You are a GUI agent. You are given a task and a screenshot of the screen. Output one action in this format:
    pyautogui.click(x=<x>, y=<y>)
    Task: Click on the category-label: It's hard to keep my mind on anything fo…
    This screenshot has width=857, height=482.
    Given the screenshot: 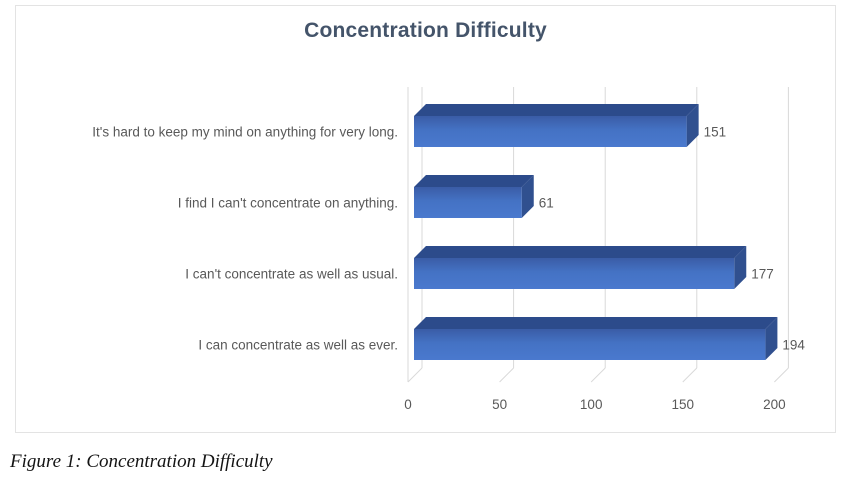 What is the action you would take?
    pyautogui.click(x=245, y=132)
    